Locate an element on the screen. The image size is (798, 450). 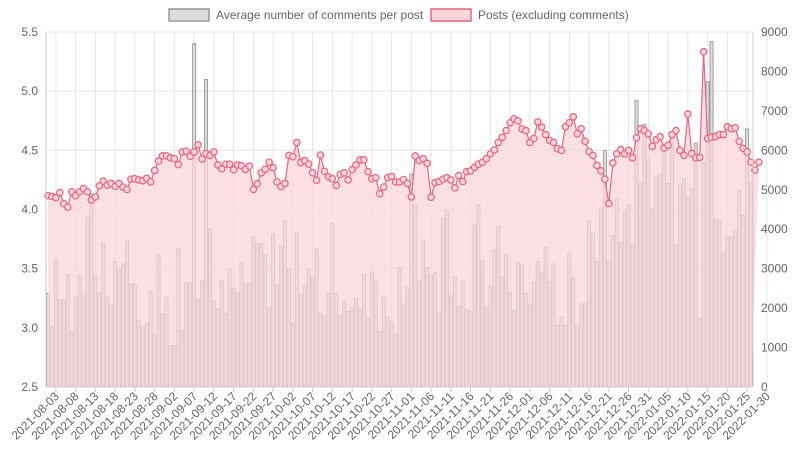
right-tick-label: 9000 is located at coordinates (774, 32).